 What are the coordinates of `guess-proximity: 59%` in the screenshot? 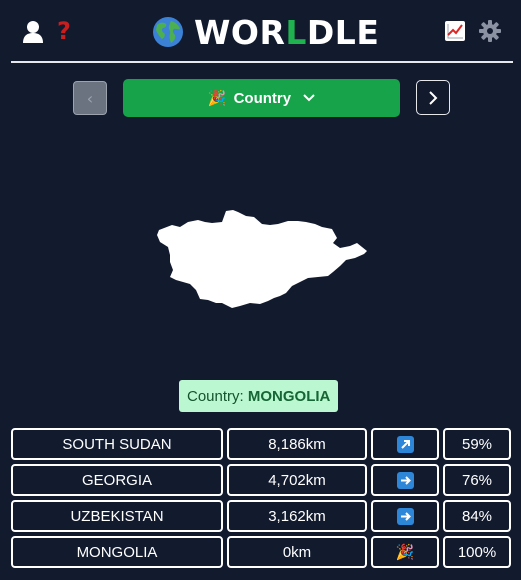 It's located at (477, 444).